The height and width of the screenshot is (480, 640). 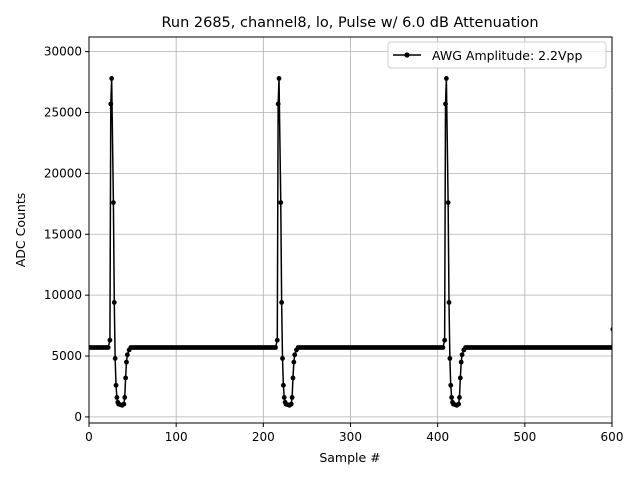 What do you see at coordinates (63, 173) in the screenshot?
I see `y-tick-label: 20000` at bounding box center [63, 173].